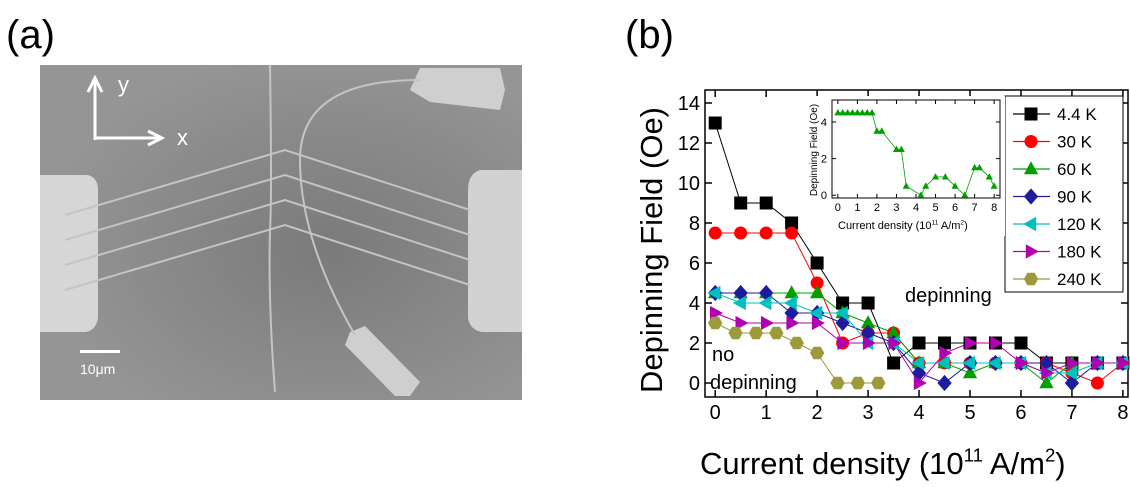 The width and height of the screenshot is (1130, 487). I want to click on y-tick-label: 14, so click(689, 104).